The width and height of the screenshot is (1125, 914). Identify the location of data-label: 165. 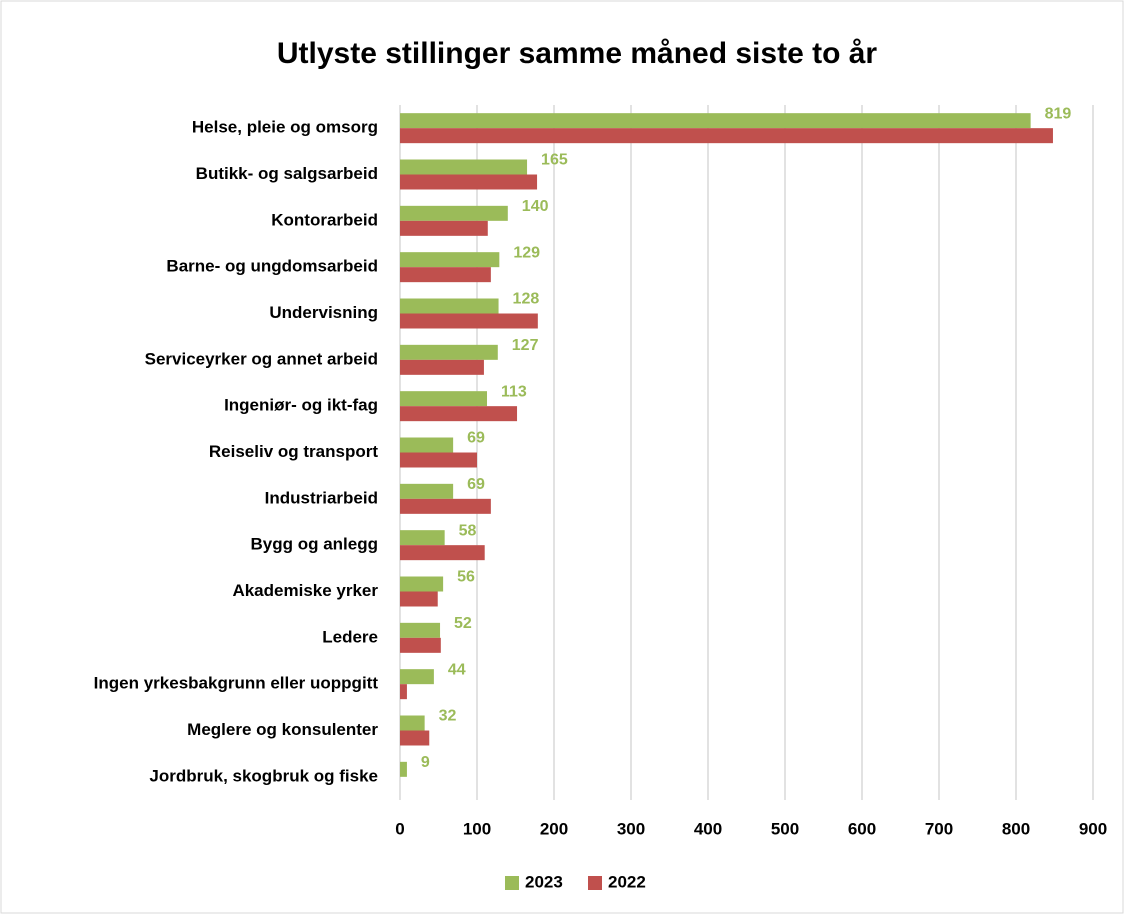
(554, 160).